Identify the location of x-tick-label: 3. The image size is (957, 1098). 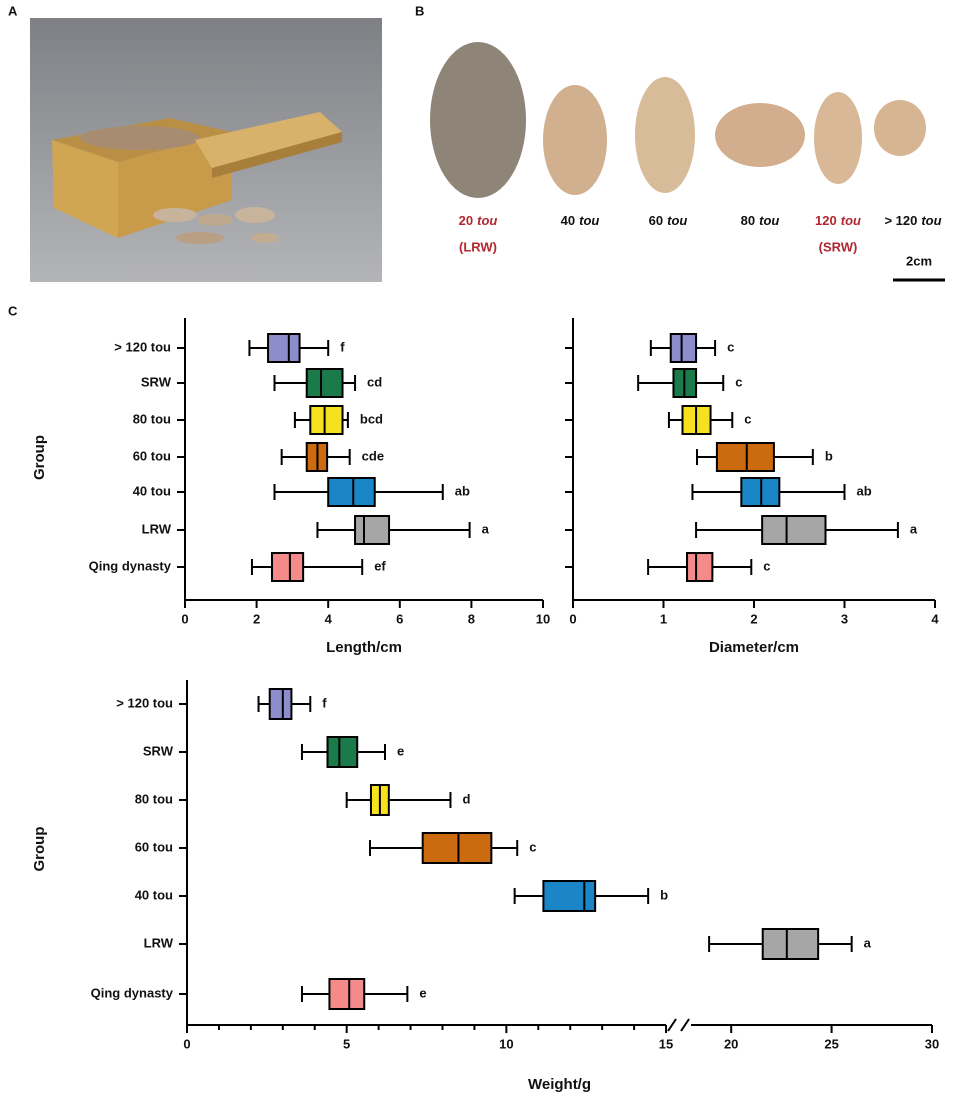
(844, 618).